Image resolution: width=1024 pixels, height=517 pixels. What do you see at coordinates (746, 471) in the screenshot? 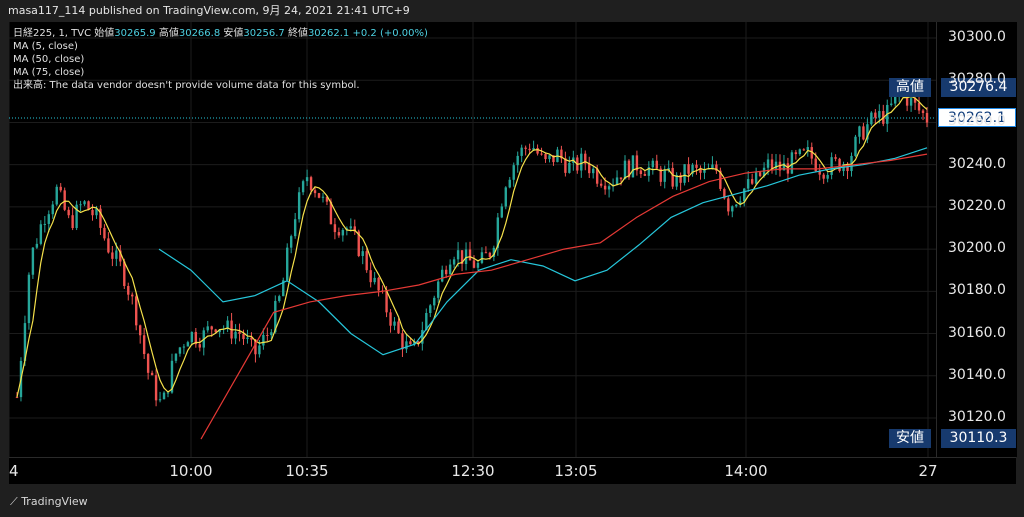
I see `x-tick-label: 14:00` at bounding box center [746, 471].